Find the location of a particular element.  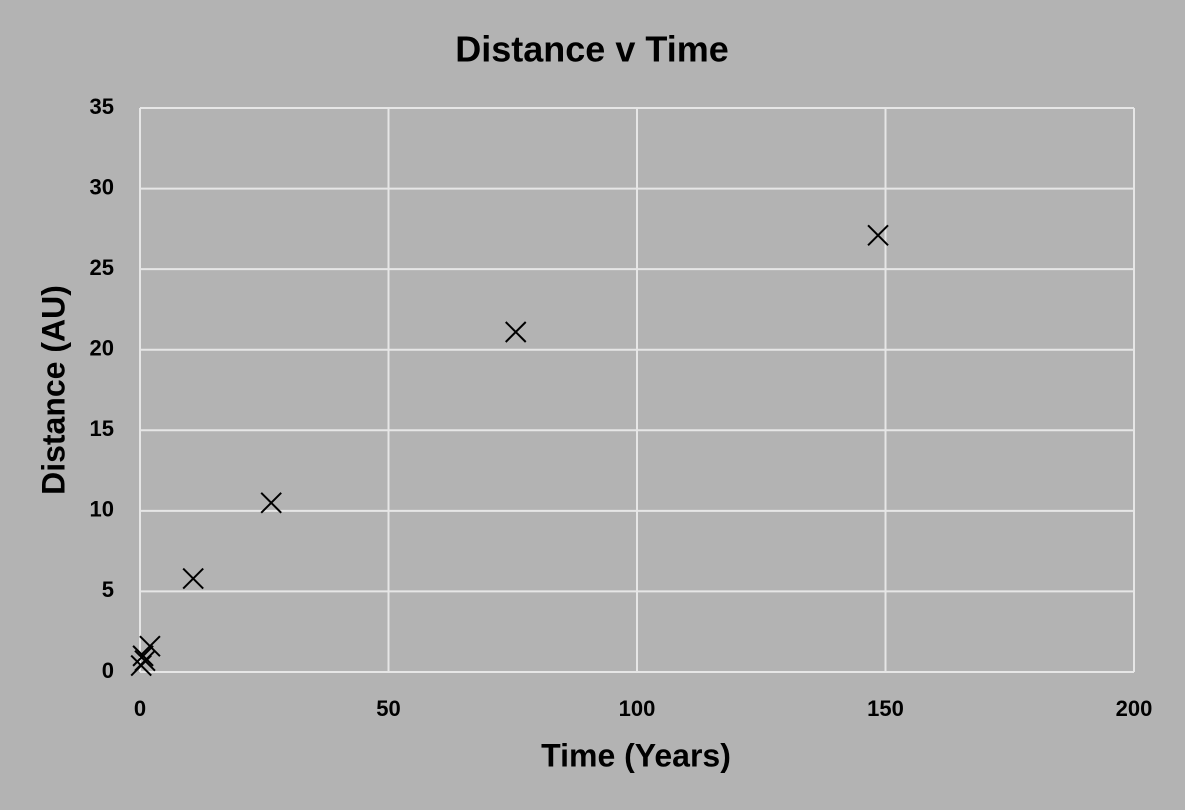

y-tick-label: 10 is located at coordinates (102, 509).